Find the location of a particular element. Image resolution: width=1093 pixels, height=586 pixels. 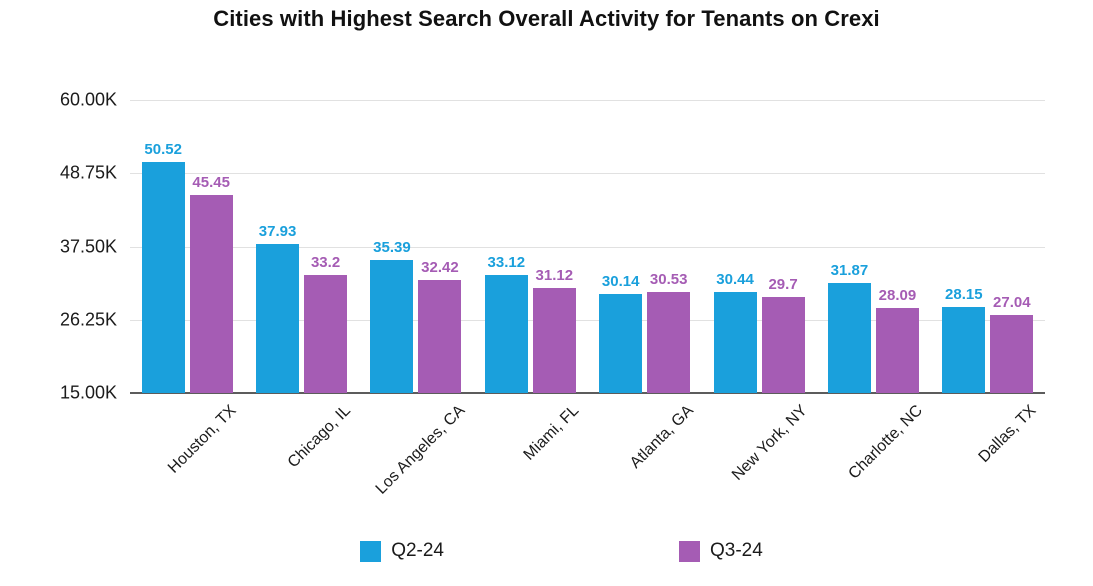

bar-q3-24: 31.12 is located at coordinates (554, 330).